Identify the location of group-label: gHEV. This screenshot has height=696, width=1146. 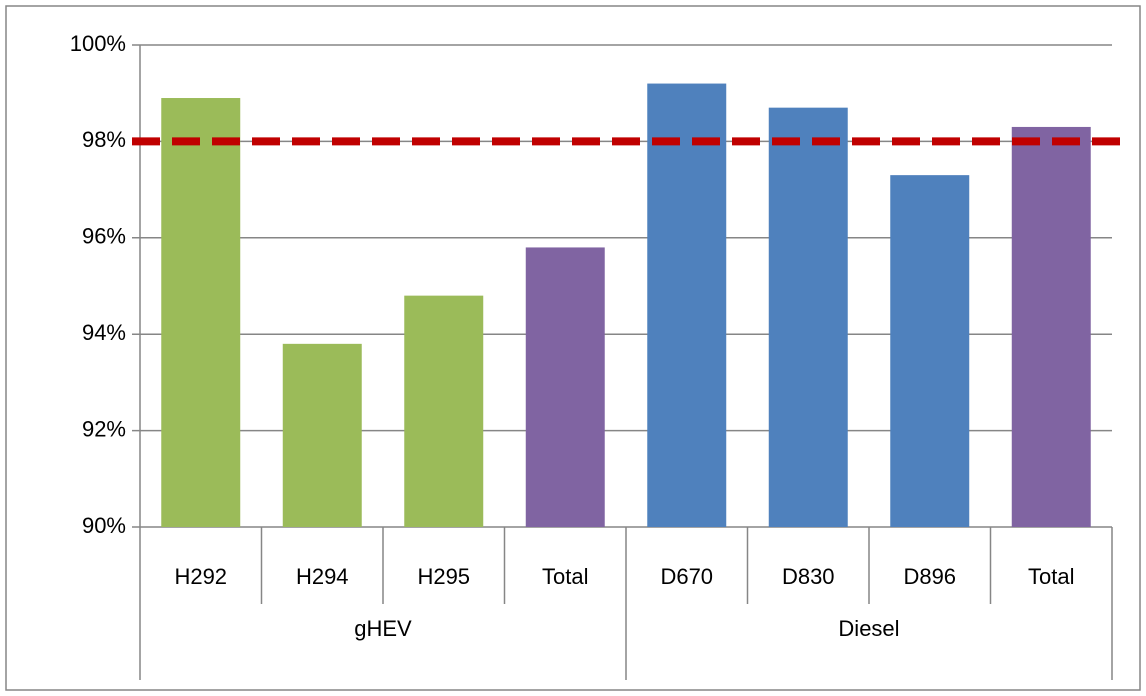
(383, 628).